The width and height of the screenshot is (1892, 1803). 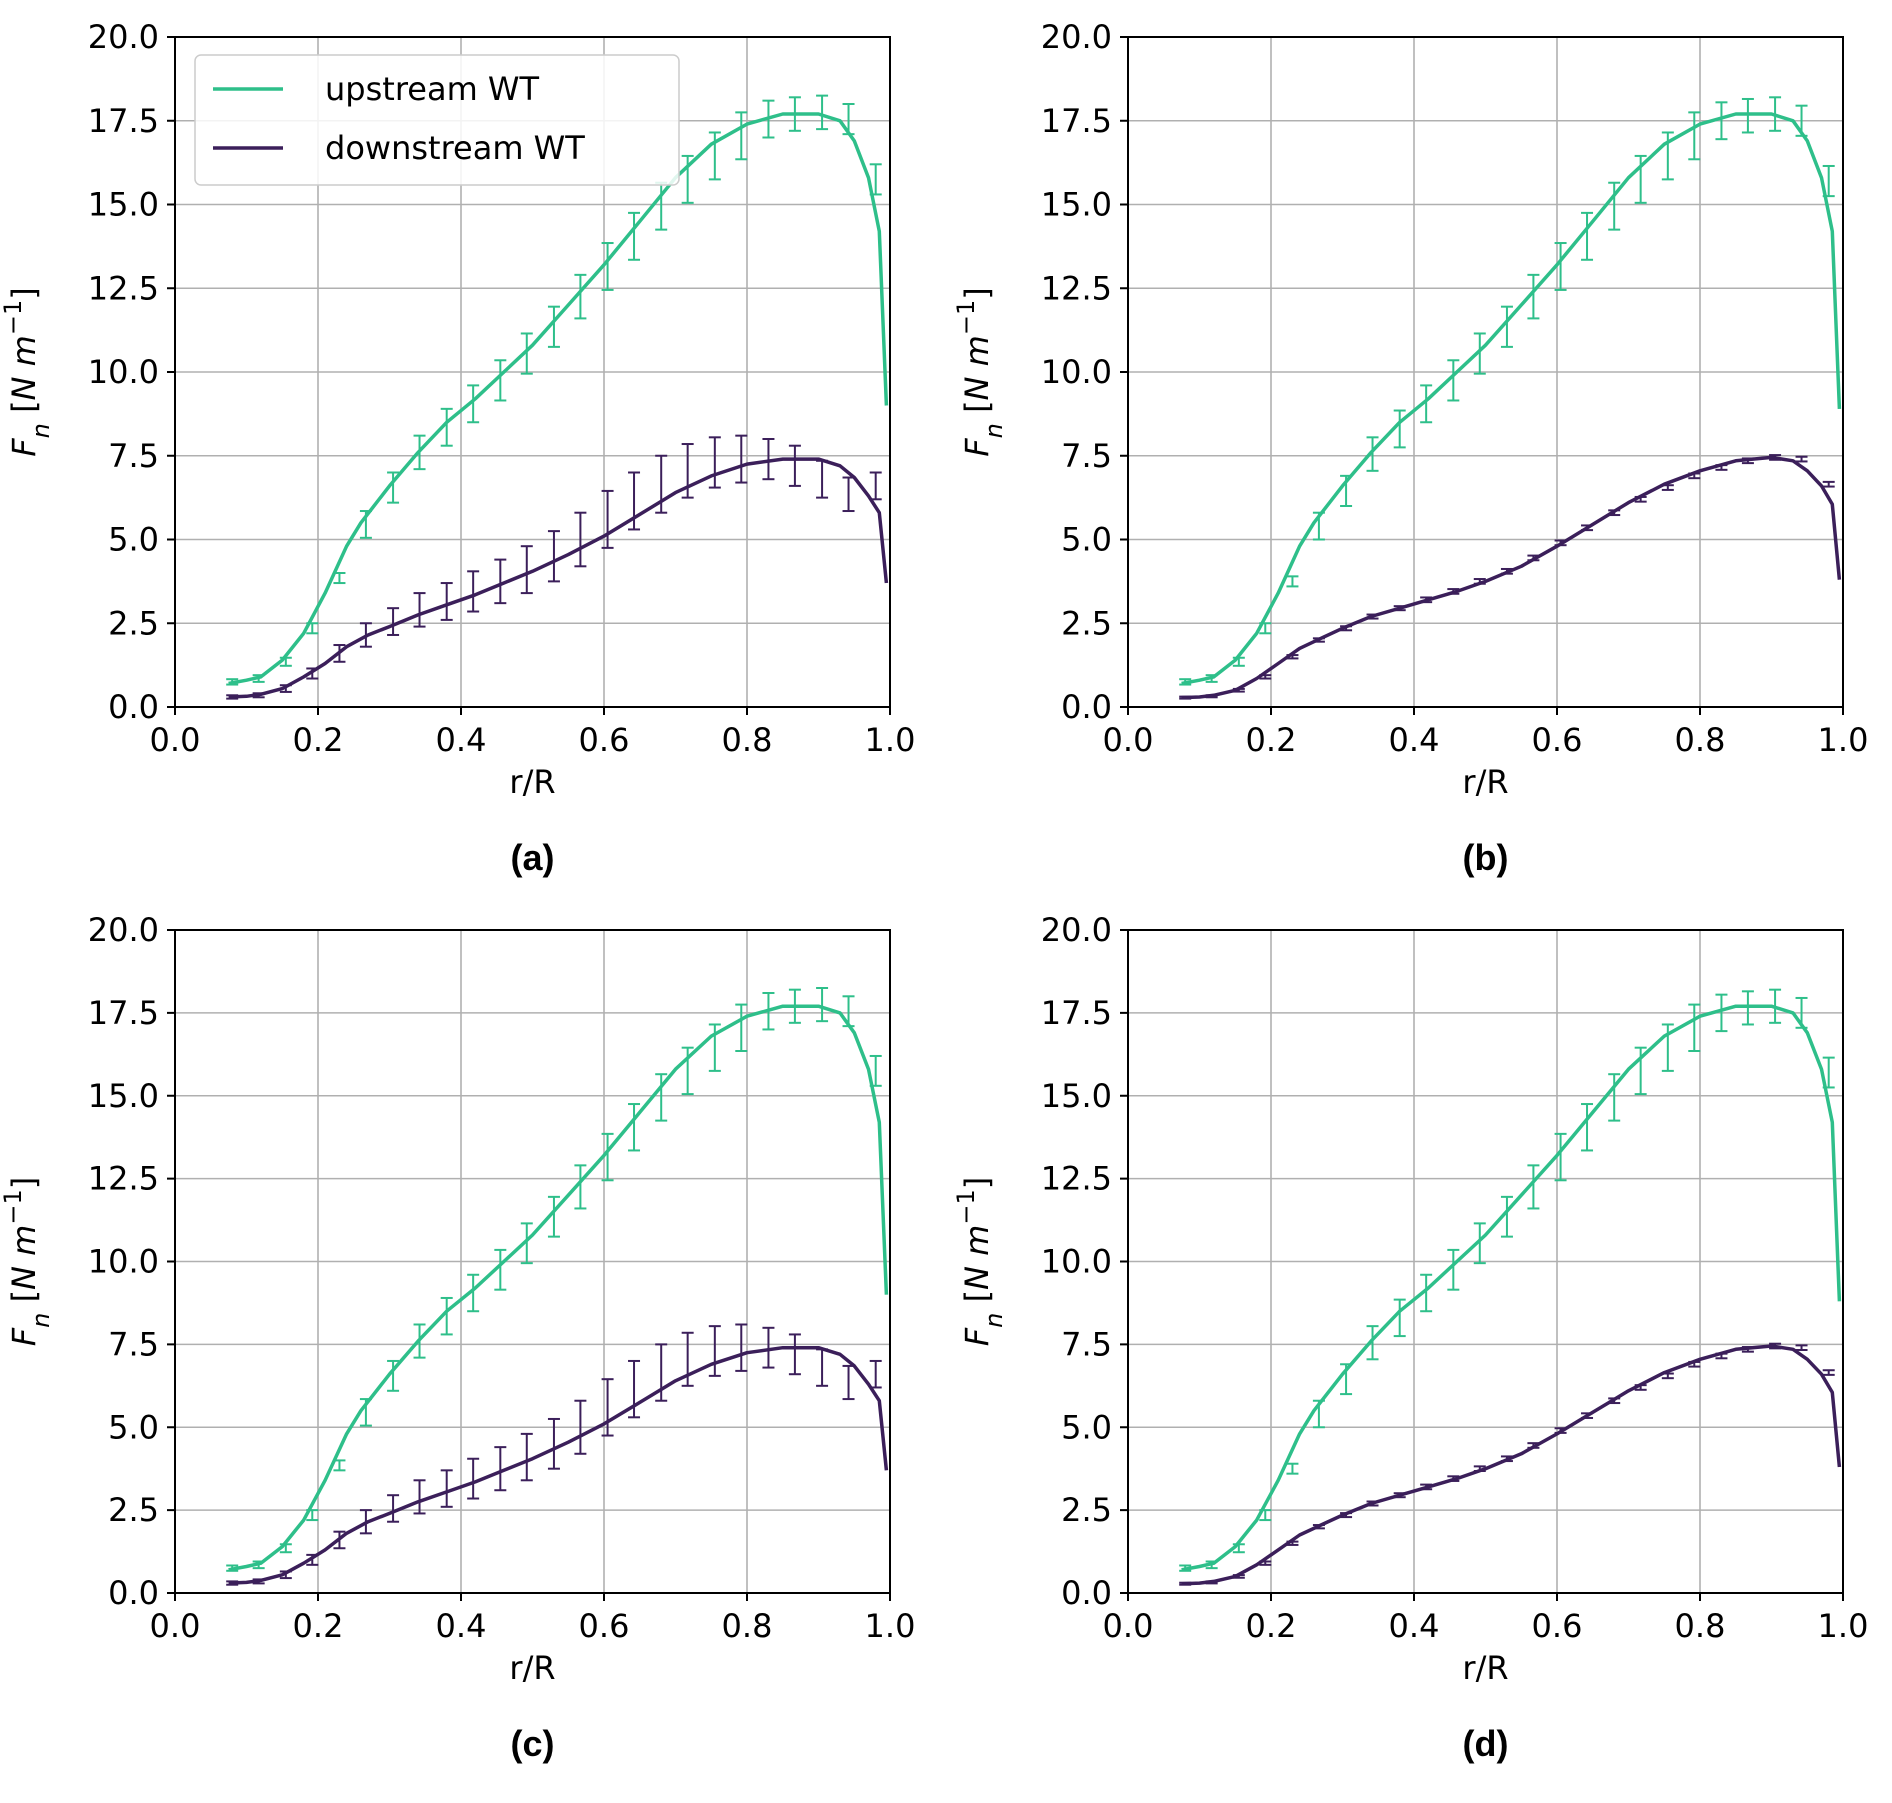 I want to click on x-tick-label: 1.0, so click(x=890, y=1626).